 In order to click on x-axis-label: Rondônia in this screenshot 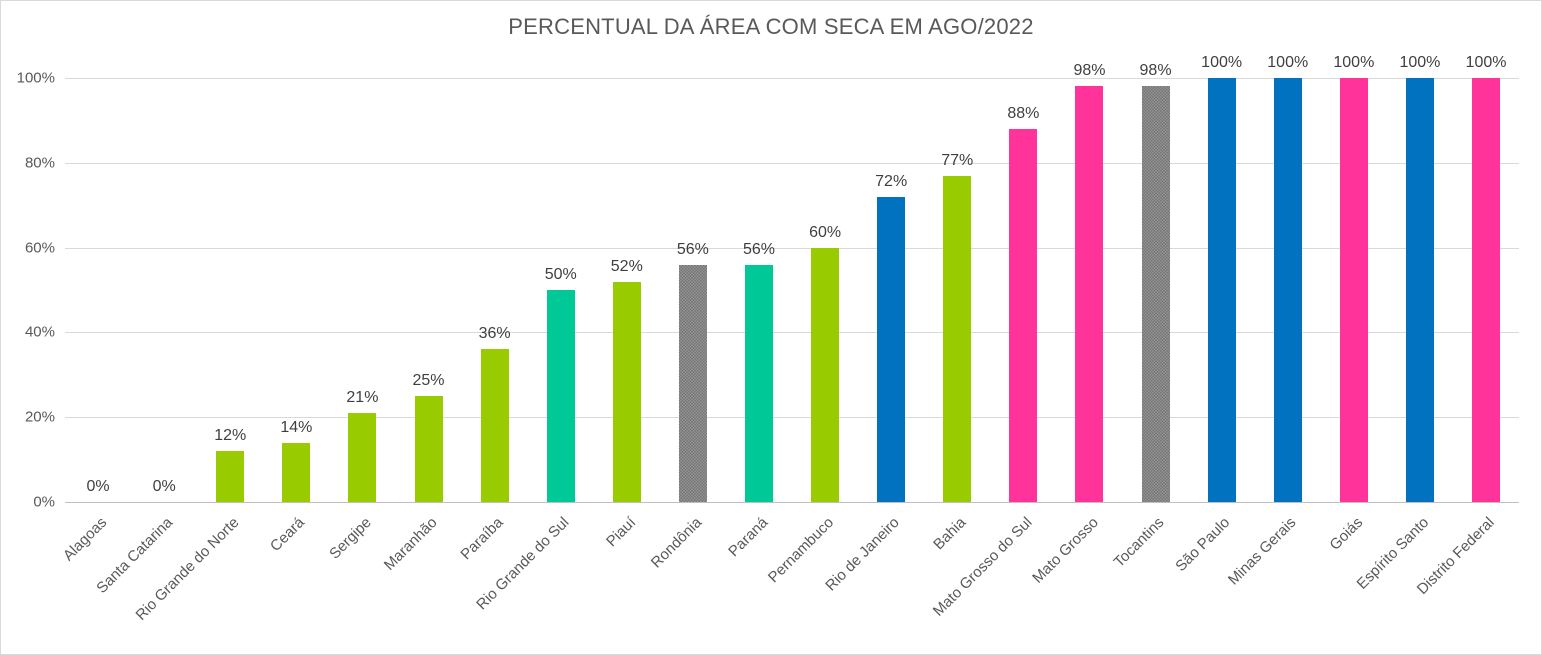, I will do `click(676, 543)`.